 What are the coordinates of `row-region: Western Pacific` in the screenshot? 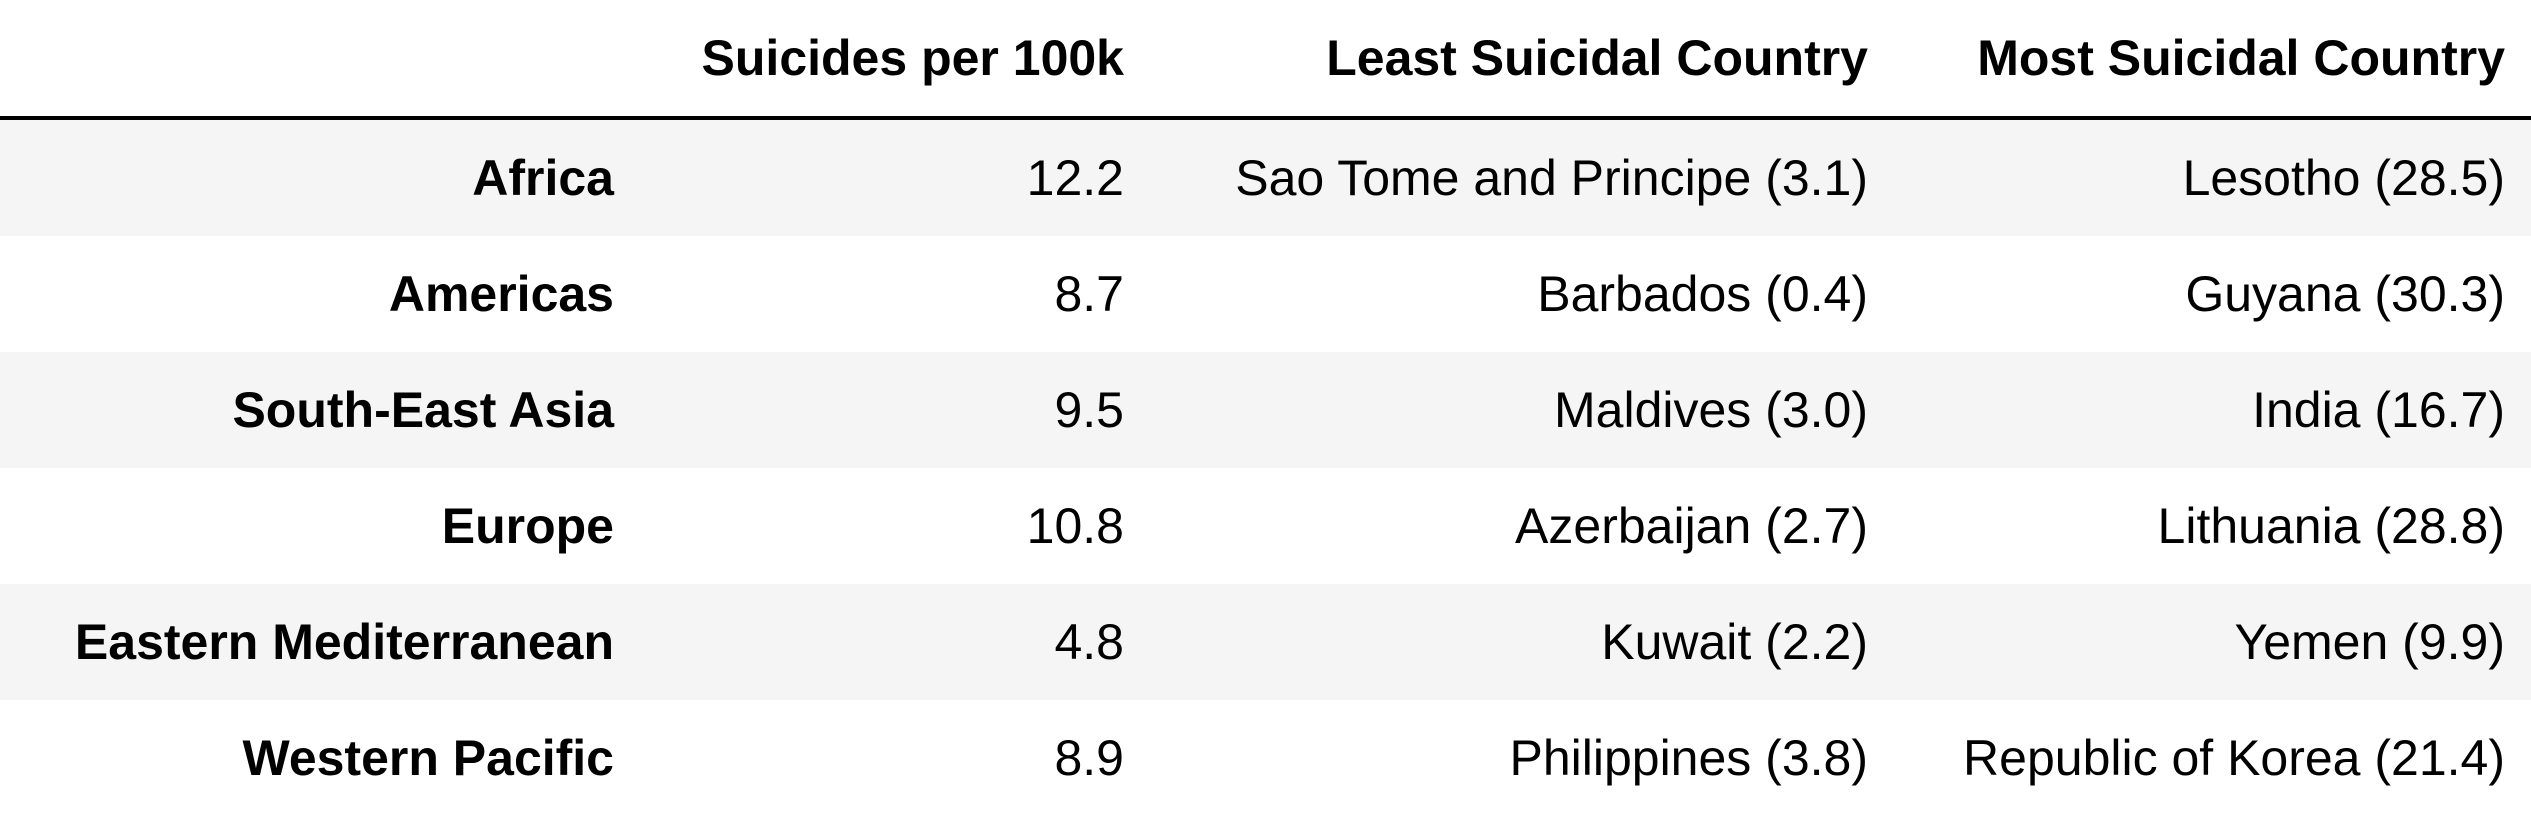 It's located at (428, 758).